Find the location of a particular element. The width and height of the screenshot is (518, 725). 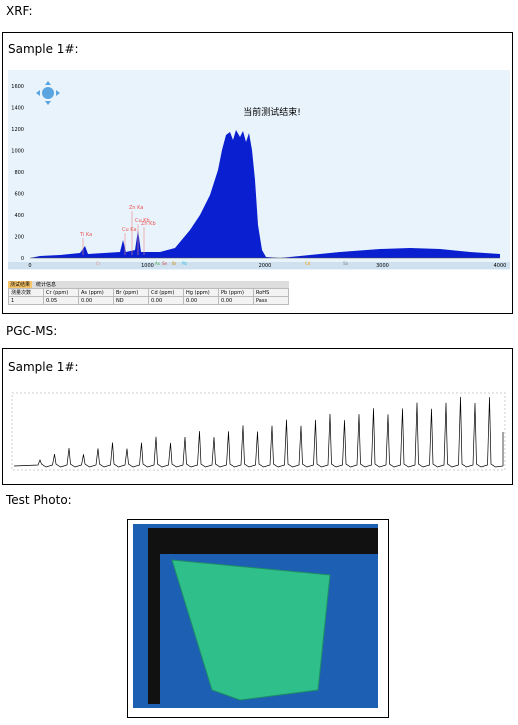

y-tick-label: 0 is located at coordinates (22, 259).